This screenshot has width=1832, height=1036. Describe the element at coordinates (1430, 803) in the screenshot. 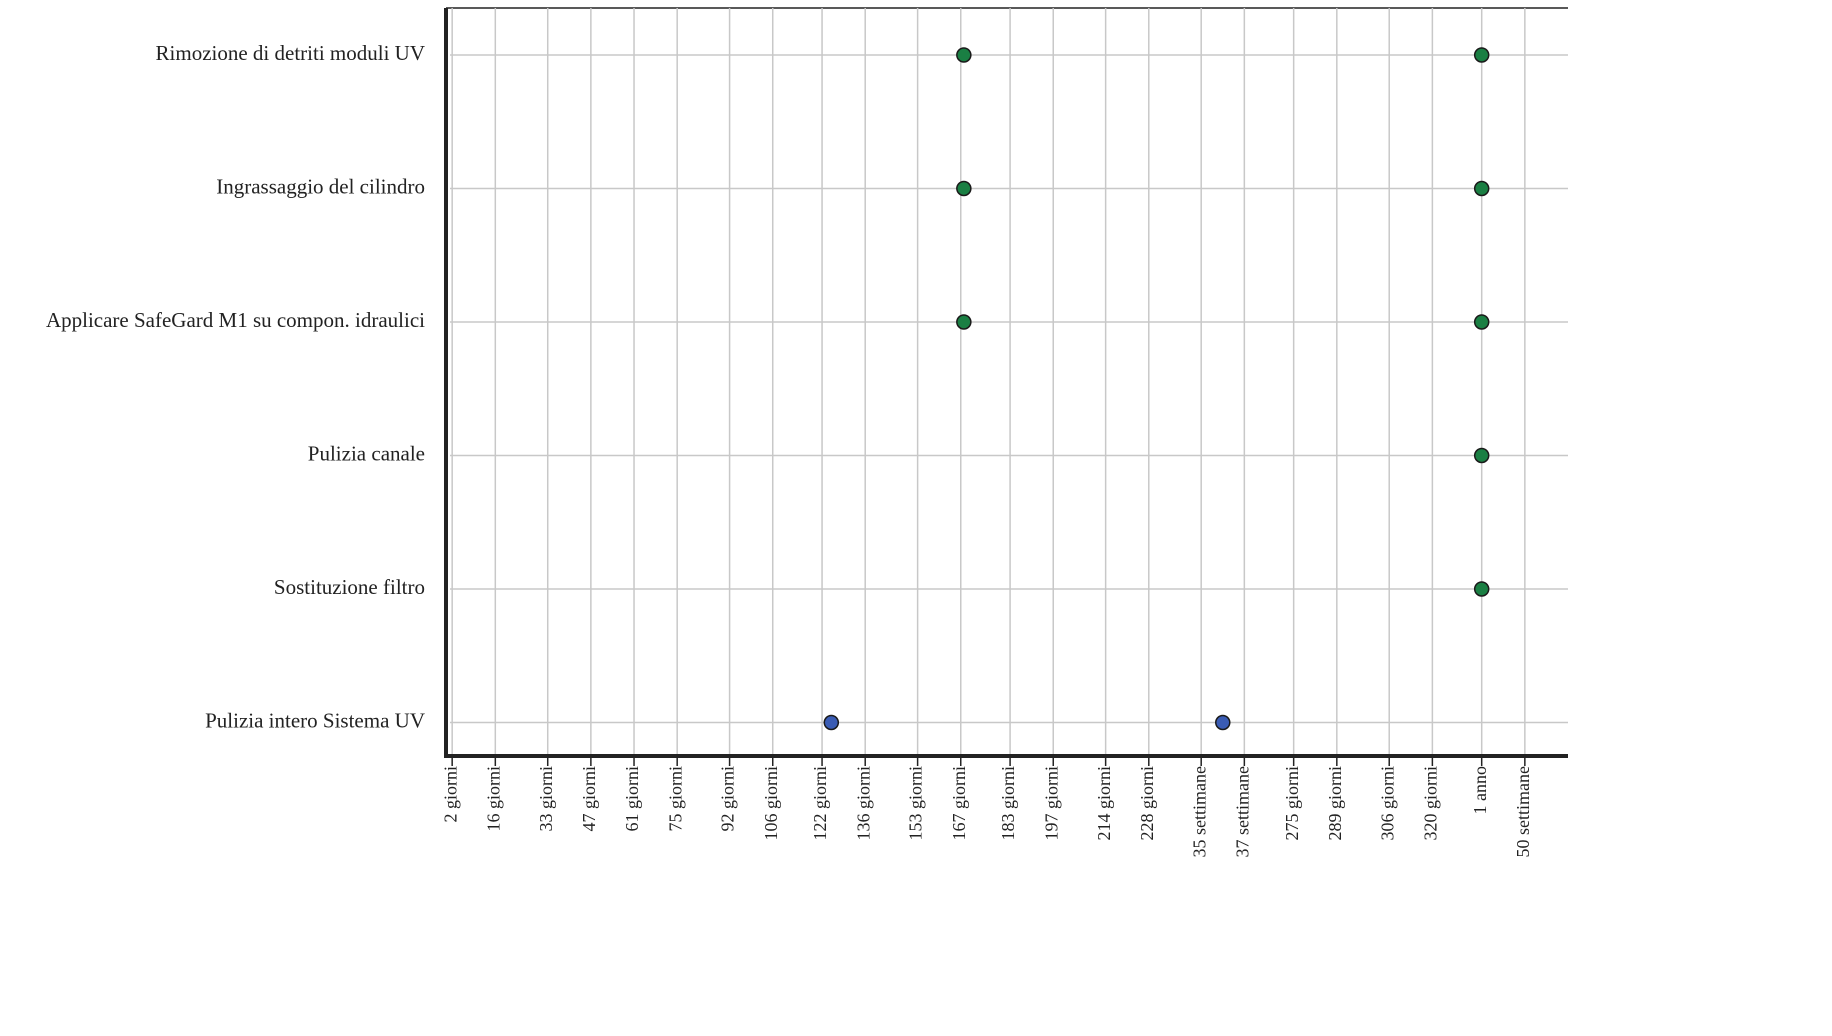

I see `x-tick-label: 320 giorni` at that location.